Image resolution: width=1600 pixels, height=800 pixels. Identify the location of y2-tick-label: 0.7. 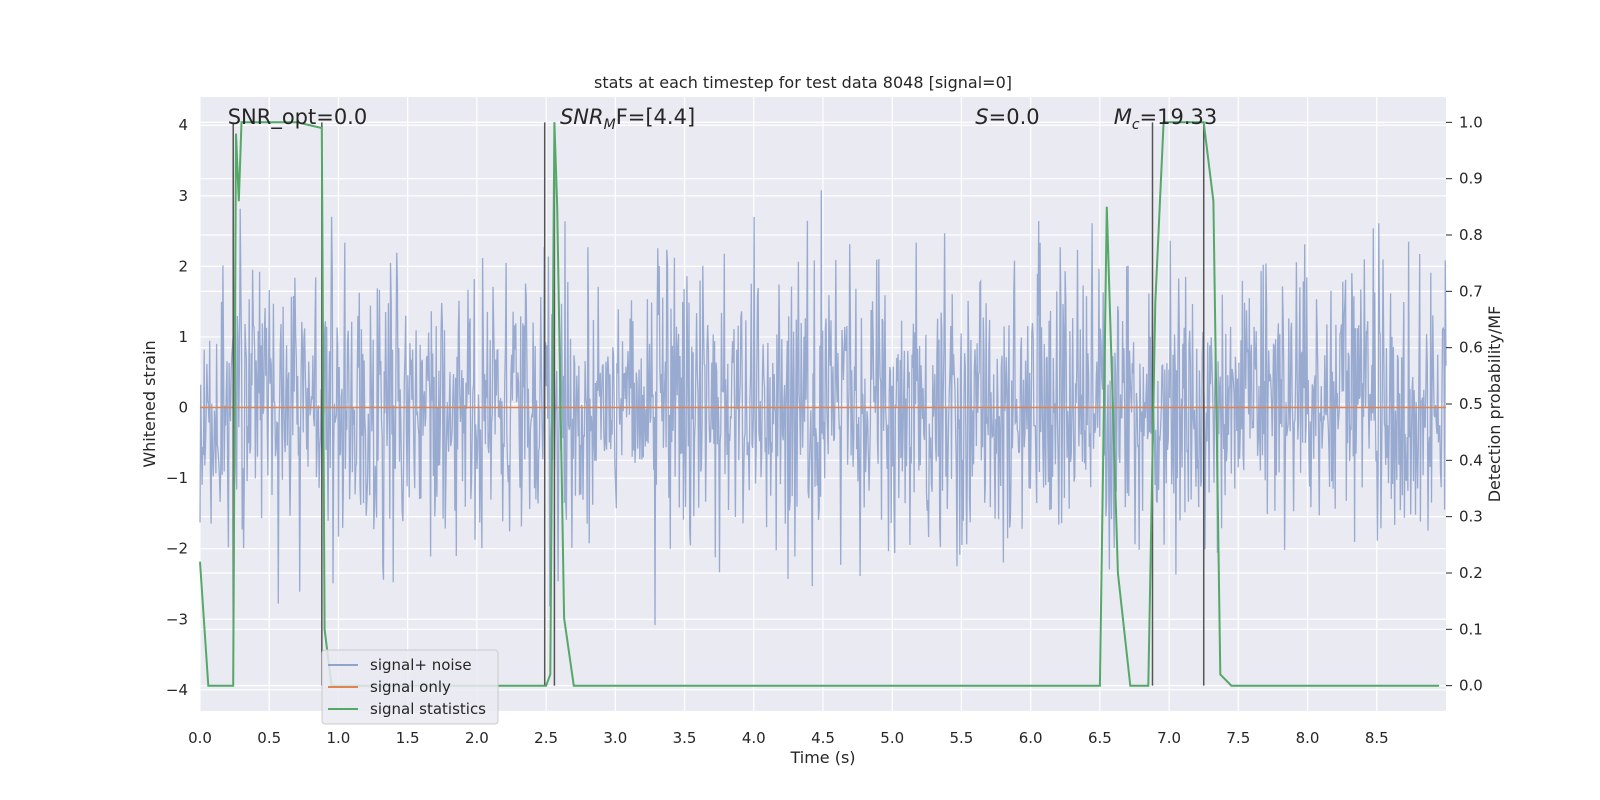
(1471, 291).